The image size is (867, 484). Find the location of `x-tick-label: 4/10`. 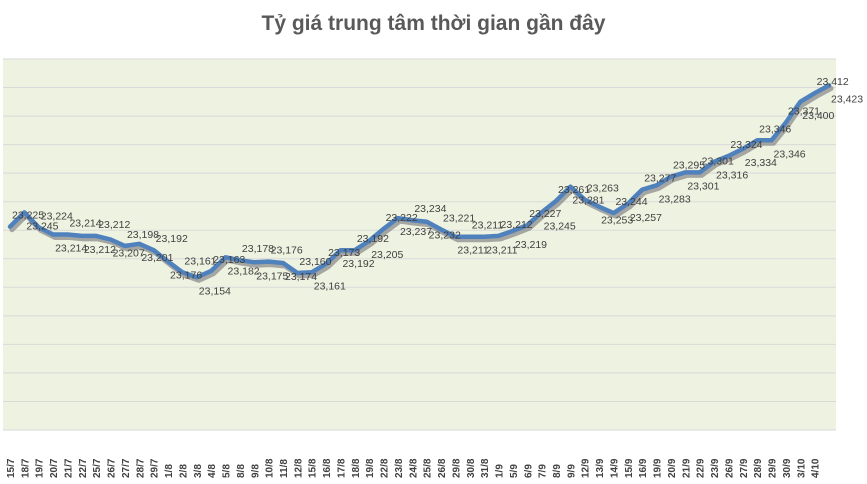

x-tick-label: 4/10 is located at coordinates (816, 468).